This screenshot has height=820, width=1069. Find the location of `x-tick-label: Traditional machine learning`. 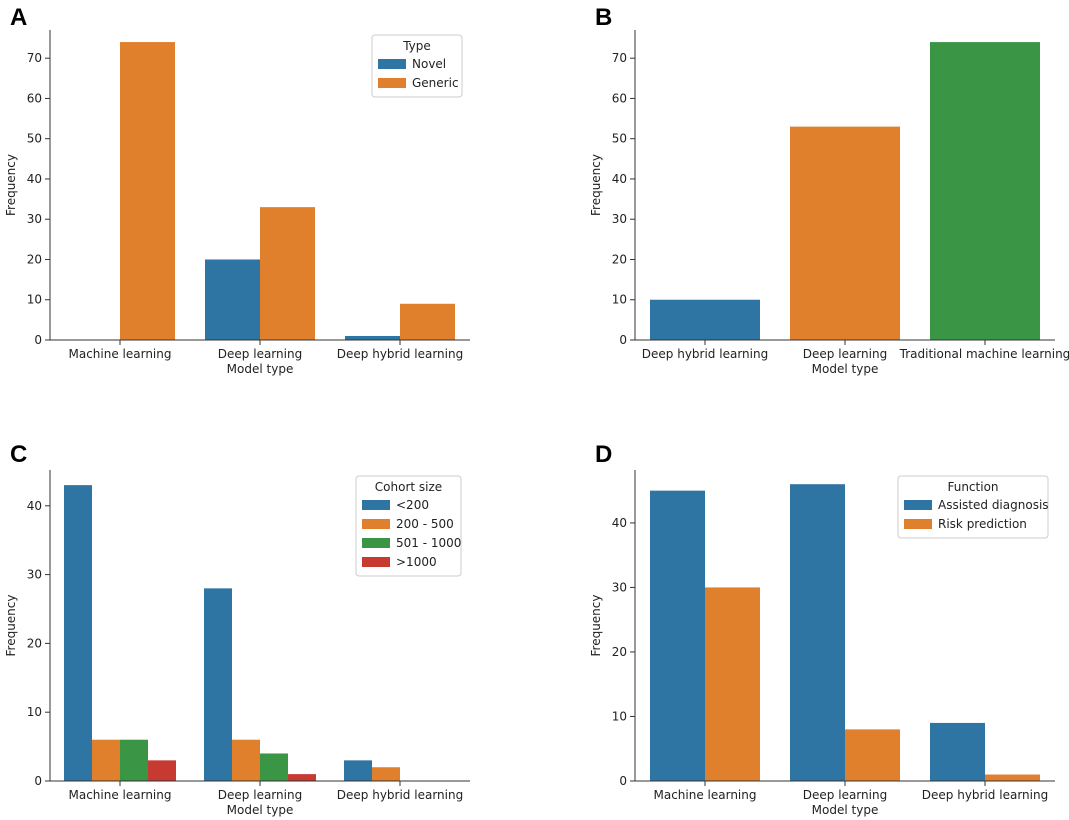

x-tick-label: Traditional machine learning is located at coordinates (984, 354).